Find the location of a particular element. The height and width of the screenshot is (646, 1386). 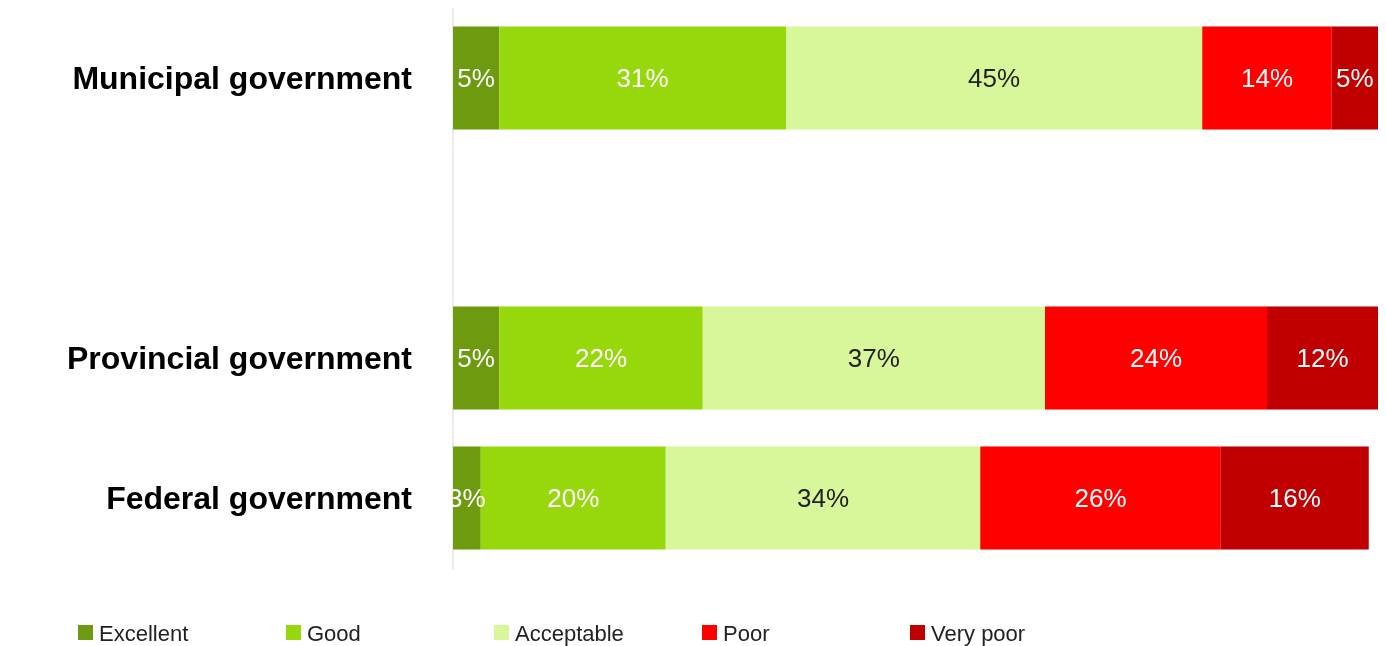

data-label: 12% is located at coordinates (1322, 358).